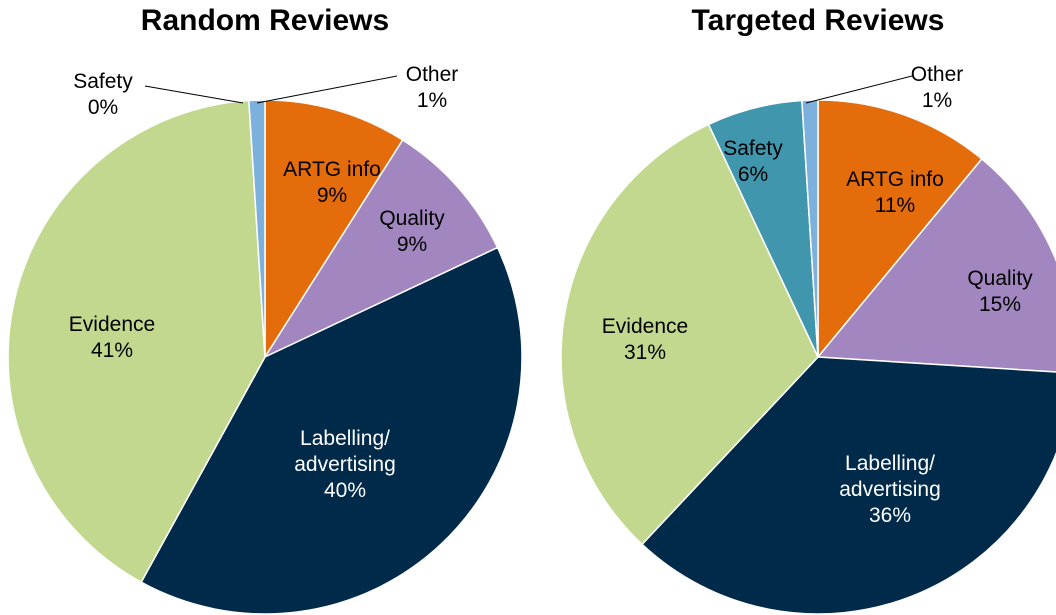  I want to click on value-label: 15%, so click(1000, 304).